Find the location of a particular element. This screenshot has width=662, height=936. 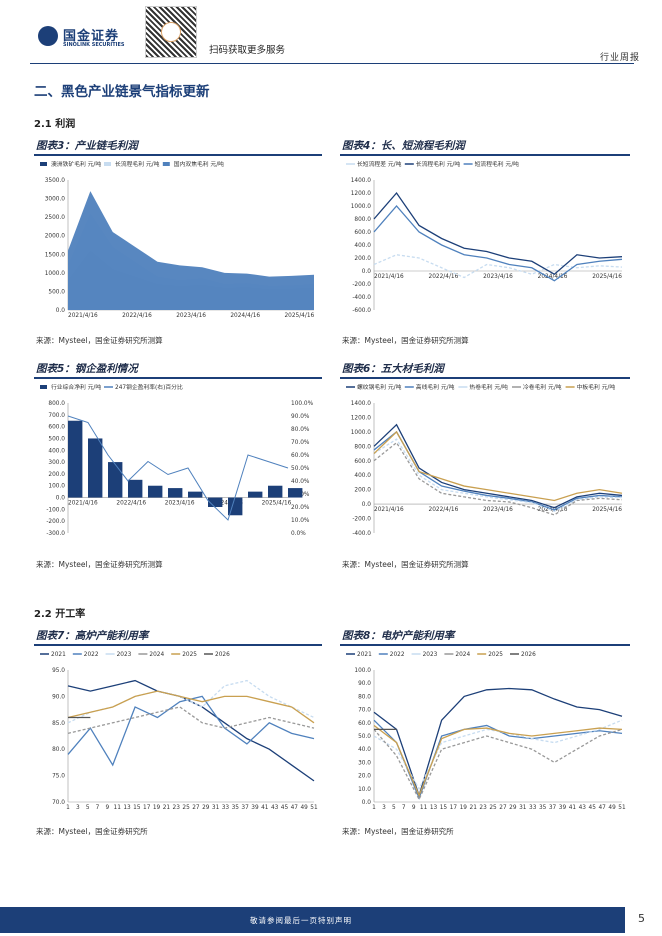

x-tick-label: 33 is located at coordinates (226, 808).